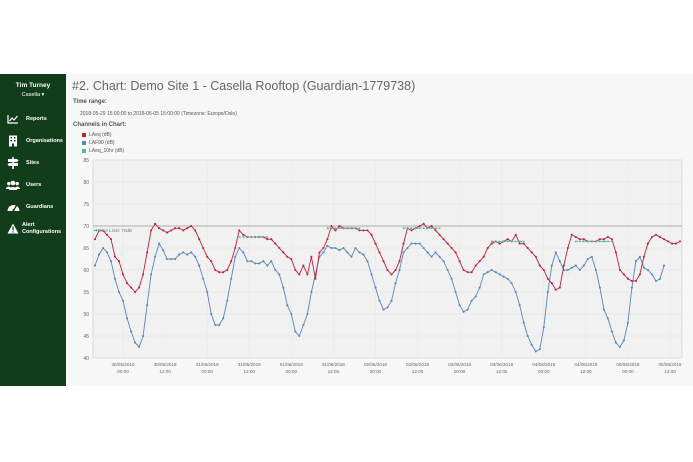 The image size is (693, 462). Describe the element at coordinates (33, 85) in the screenshot. I see `user-name: Tim Turney` at that location.